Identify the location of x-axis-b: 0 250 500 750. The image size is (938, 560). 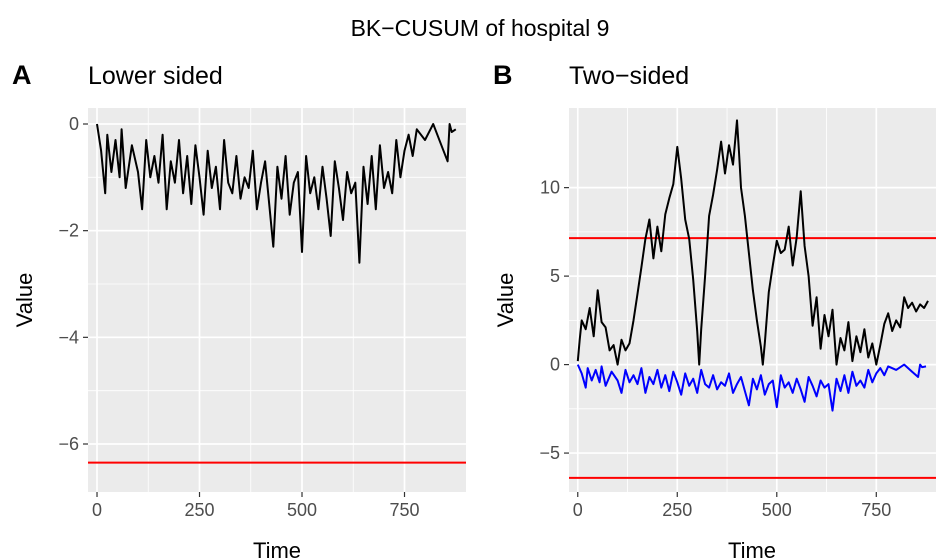
(732, 506).